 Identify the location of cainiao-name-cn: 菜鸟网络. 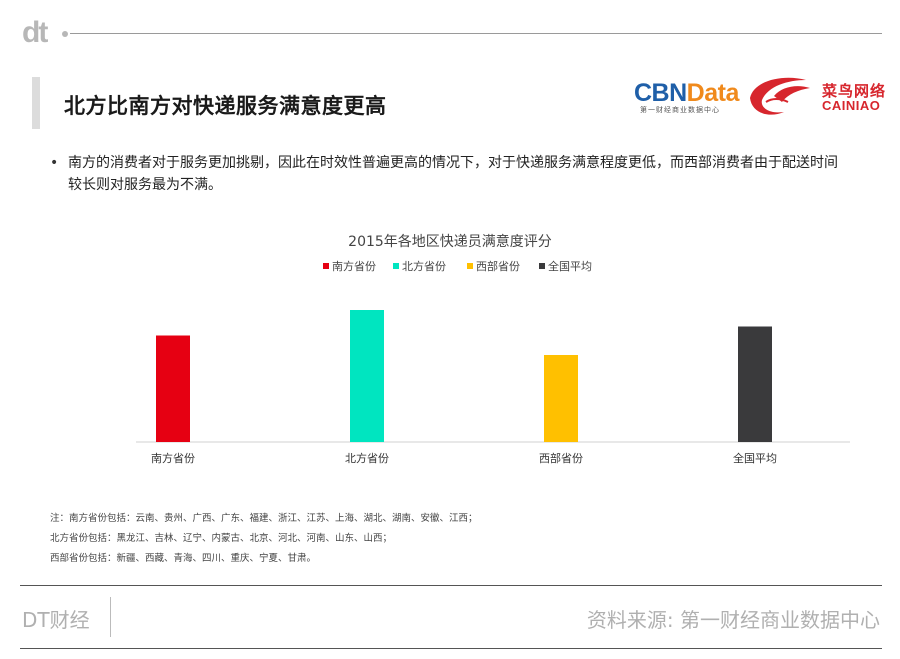
(854, 91).